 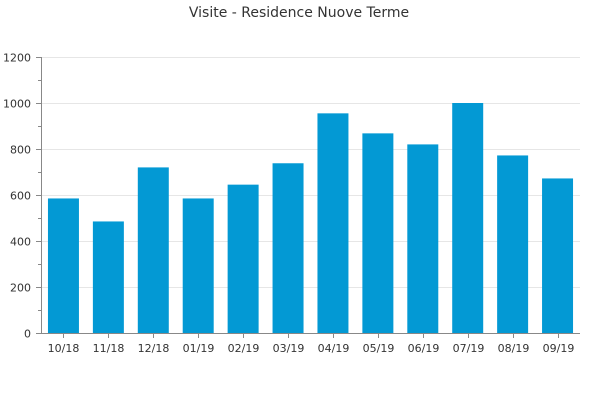 What do you see at coordinates (289, 348) in the screenshot?
I see `x-tick-label: 03/19` at bounding box center [289, 348].